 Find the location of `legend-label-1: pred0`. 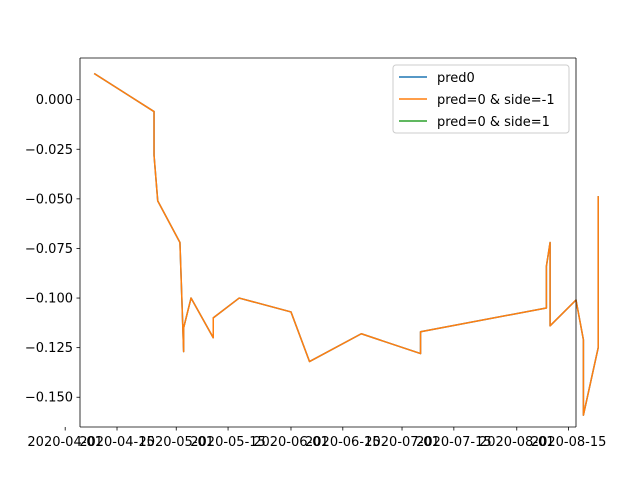

legend-label-1: pred0 is located at coordinates (456, 78).